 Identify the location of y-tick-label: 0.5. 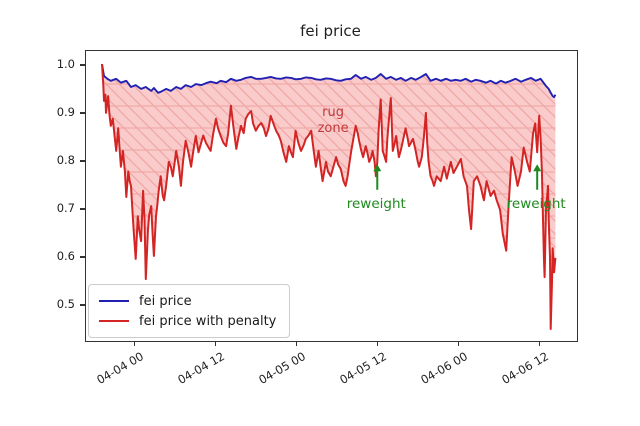
(65, 303).